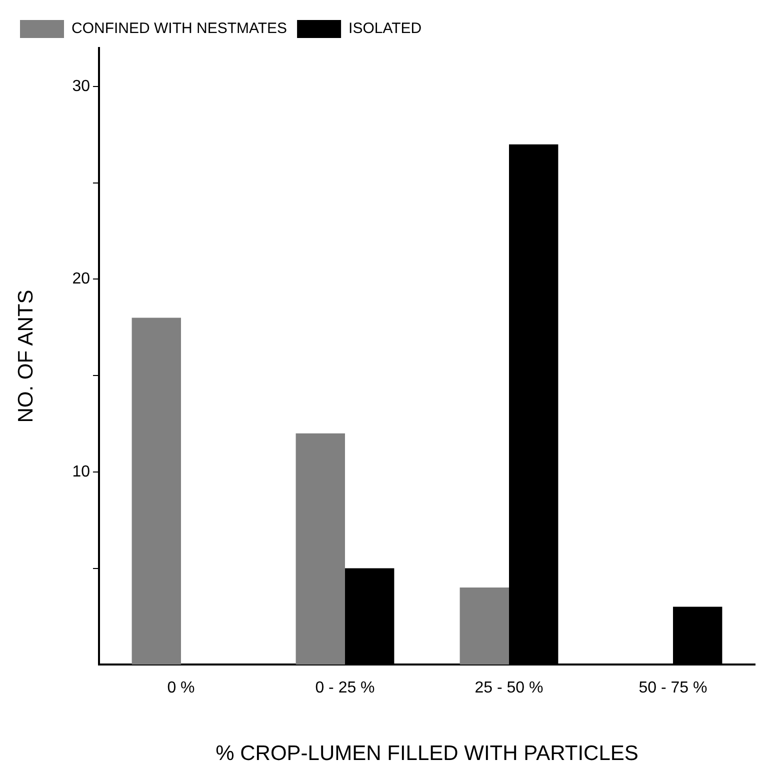  Describe the element at coordinates (345, 688) in the screenshot. I see `x-tick-label: 0 - 25 %` at that location.